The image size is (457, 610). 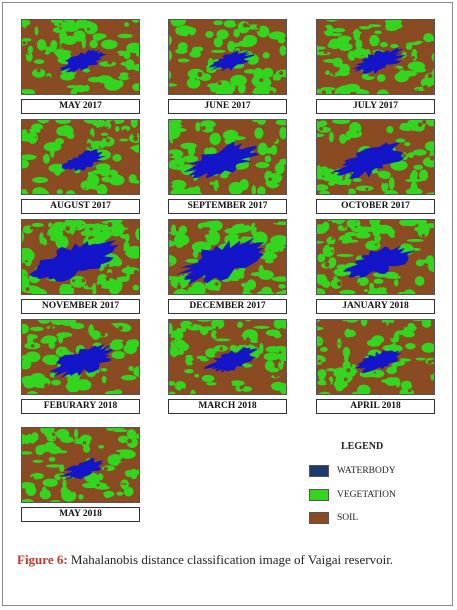 I want to click on map-label: MAY 2017, so click(x=80, y=106).